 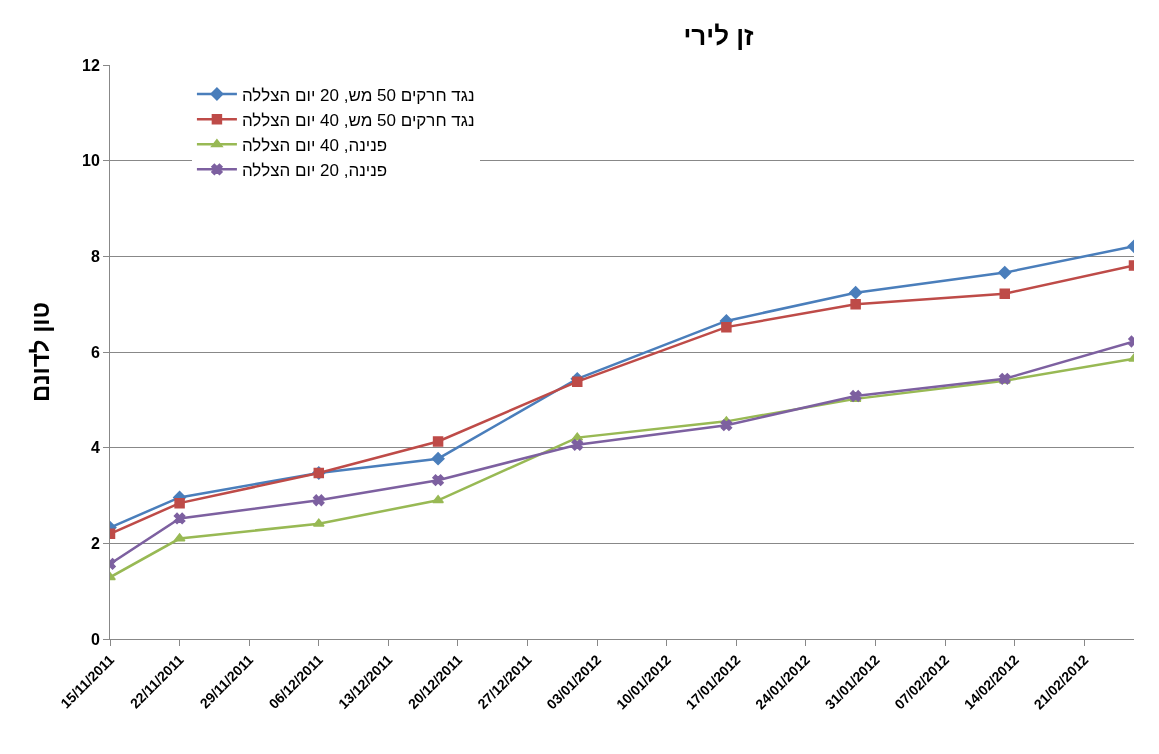 What do you see at coordinates (95, 352) in the screenshot?
I see `y-tick-label: 6` at bounding box center [95, 352].